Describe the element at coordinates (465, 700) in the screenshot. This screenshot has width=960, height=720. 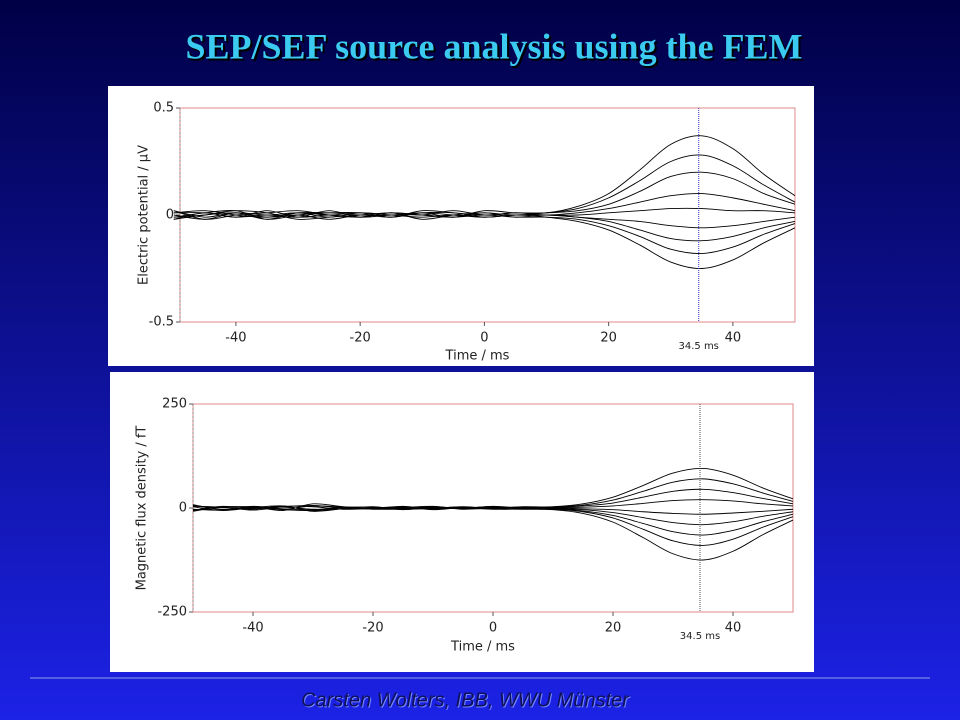
I see `footer: Carsten Wolters, IBB, WWU Münster` at that location.